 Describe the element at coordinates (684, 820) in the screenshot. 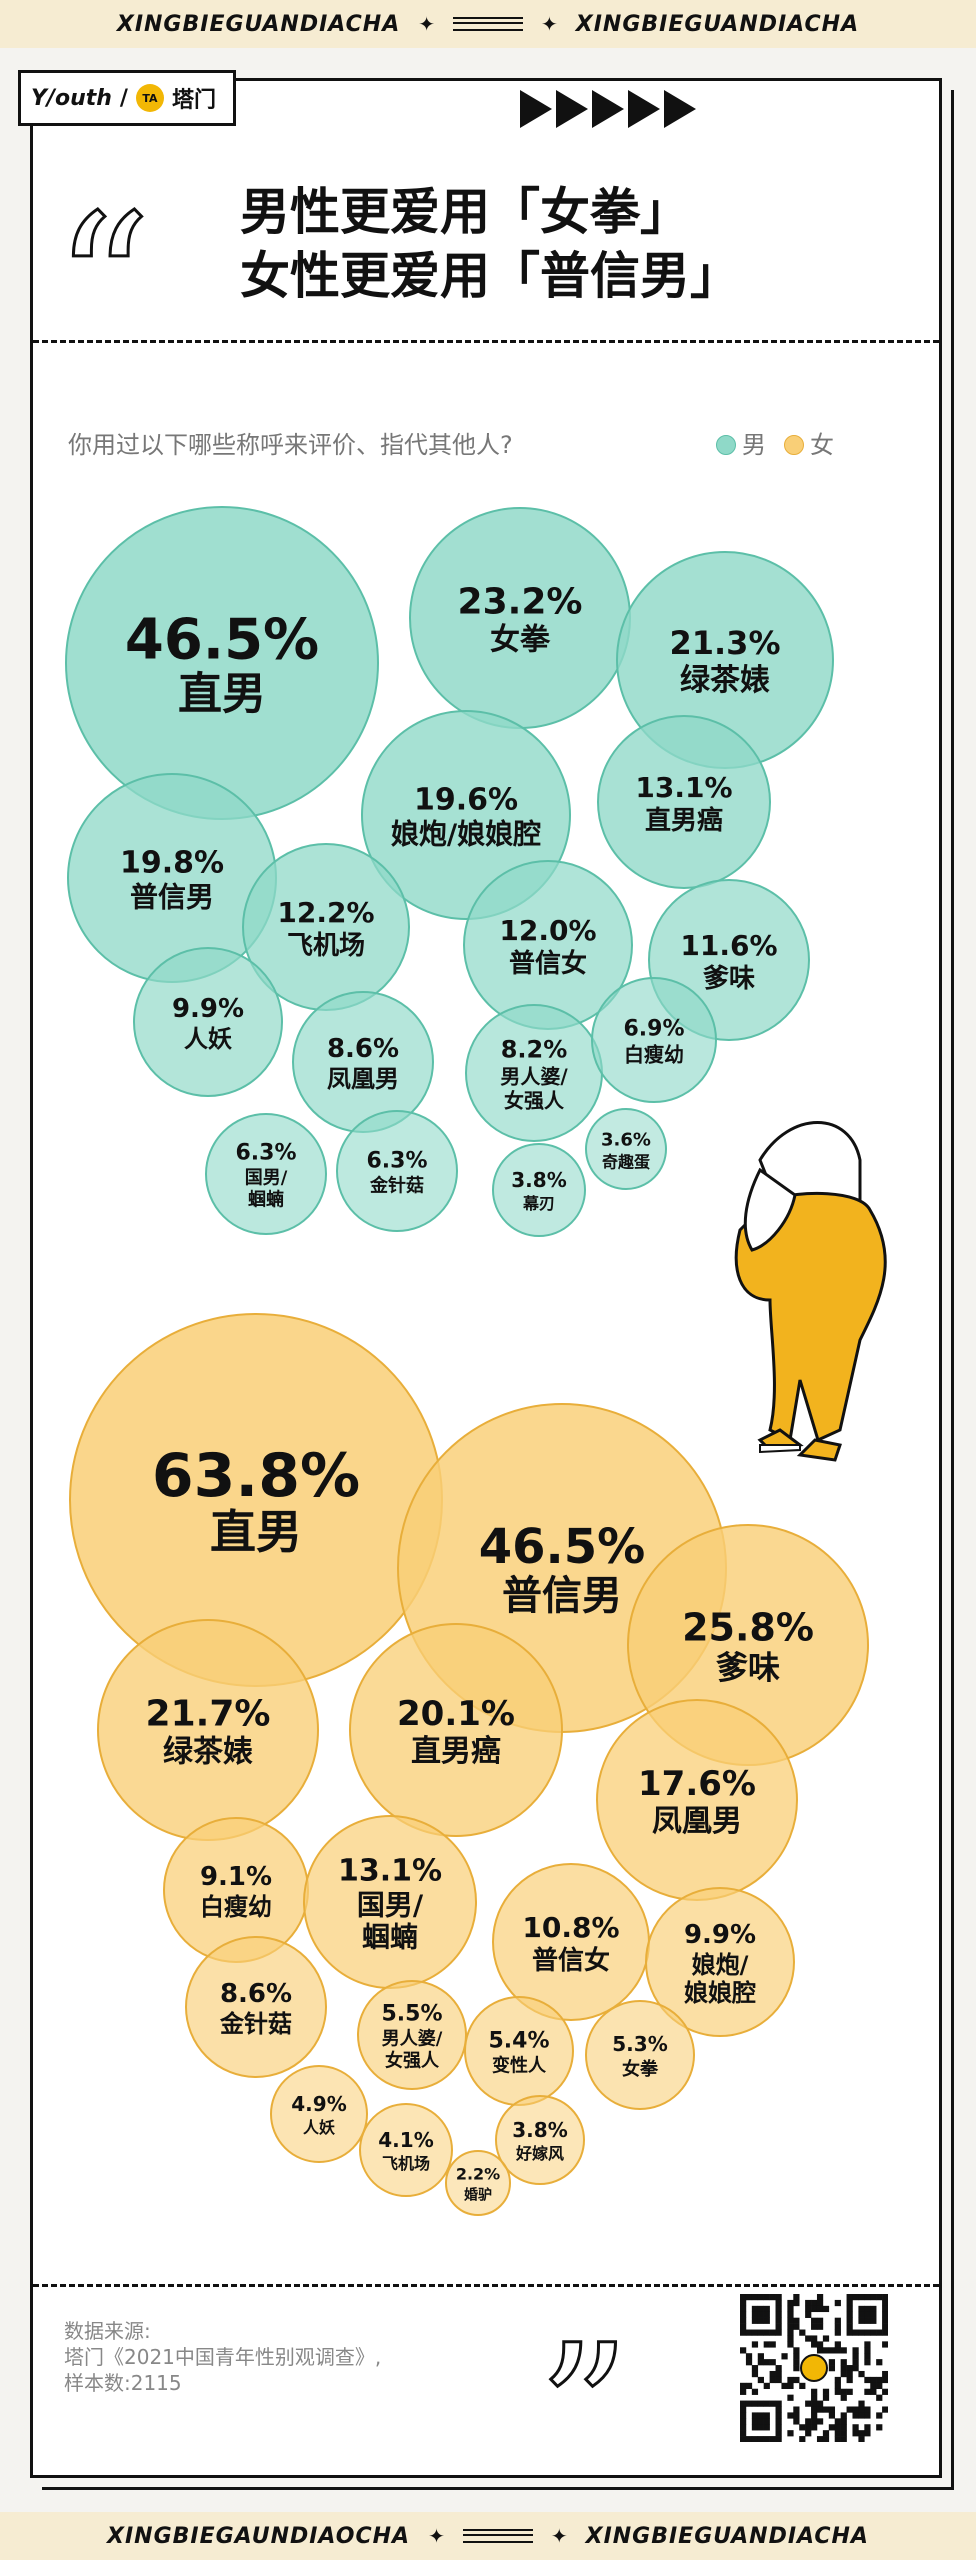

I see `bubble-label: 直男癌` at that location.